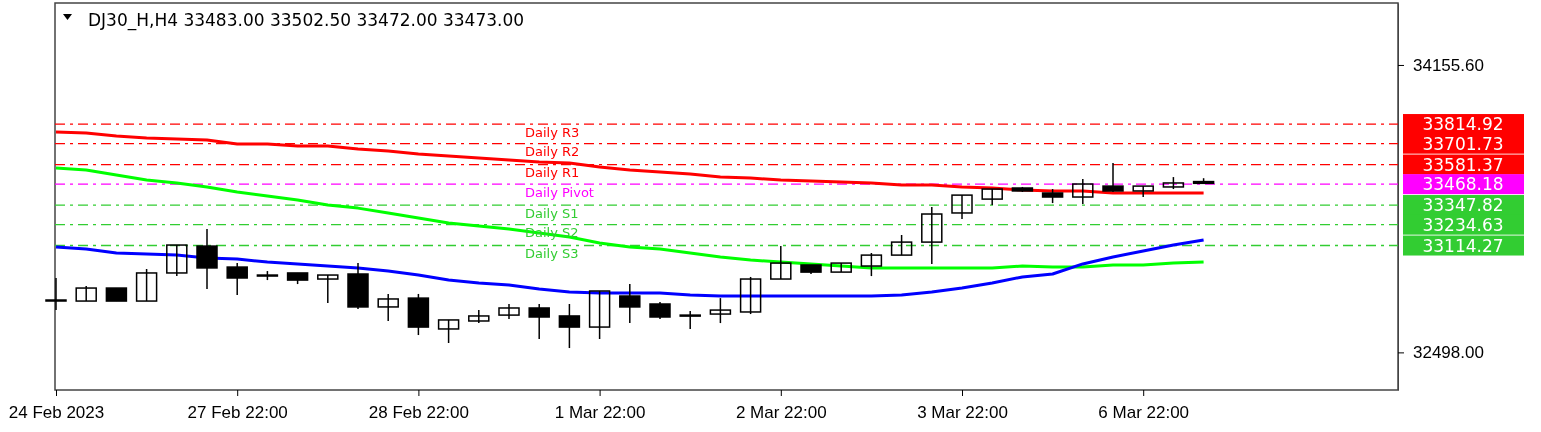 Image resolution: width=1541 pixels, height=432 pixels. Describe the element at coordinates (306, 20) in the screenshot. I see `chart-title: DJ30_H,H4 33483.00 33502.50 33472.00 33473.00` at that location.